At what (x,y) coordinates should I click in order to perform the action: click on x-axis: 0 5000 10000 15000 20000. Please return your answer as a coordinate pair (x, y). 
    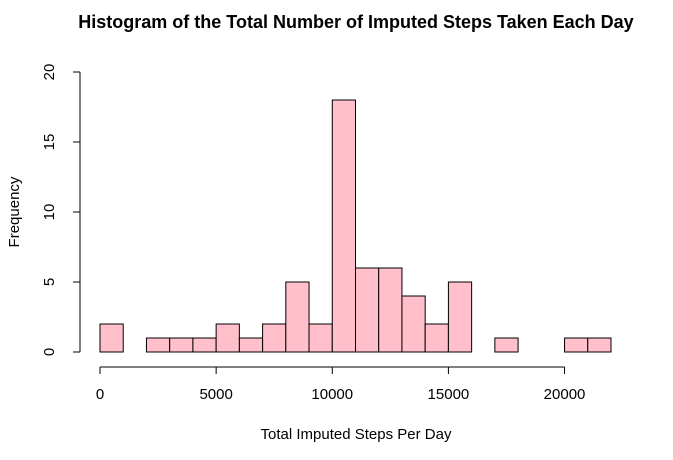
    Looking at the image, I should click on (341, 384).